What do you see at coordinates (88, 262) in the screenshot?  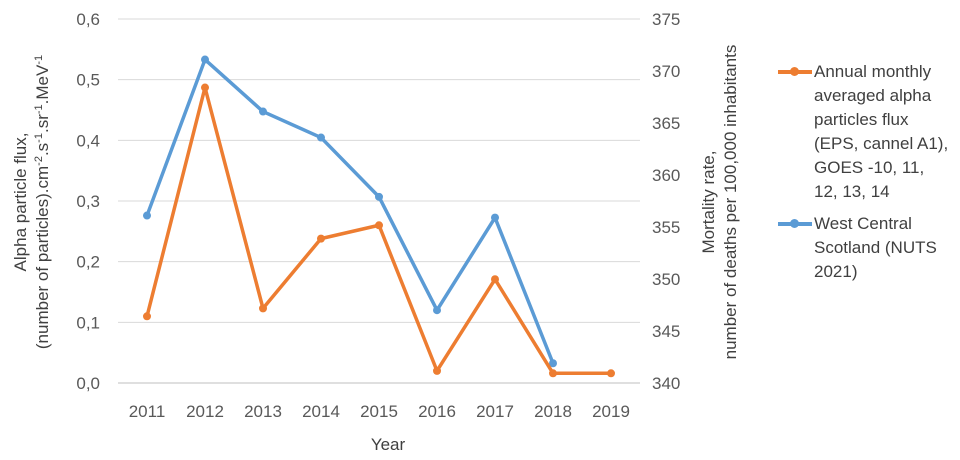 I see `y-left-tick-label: 0,2` at bounding box center [88, 262].